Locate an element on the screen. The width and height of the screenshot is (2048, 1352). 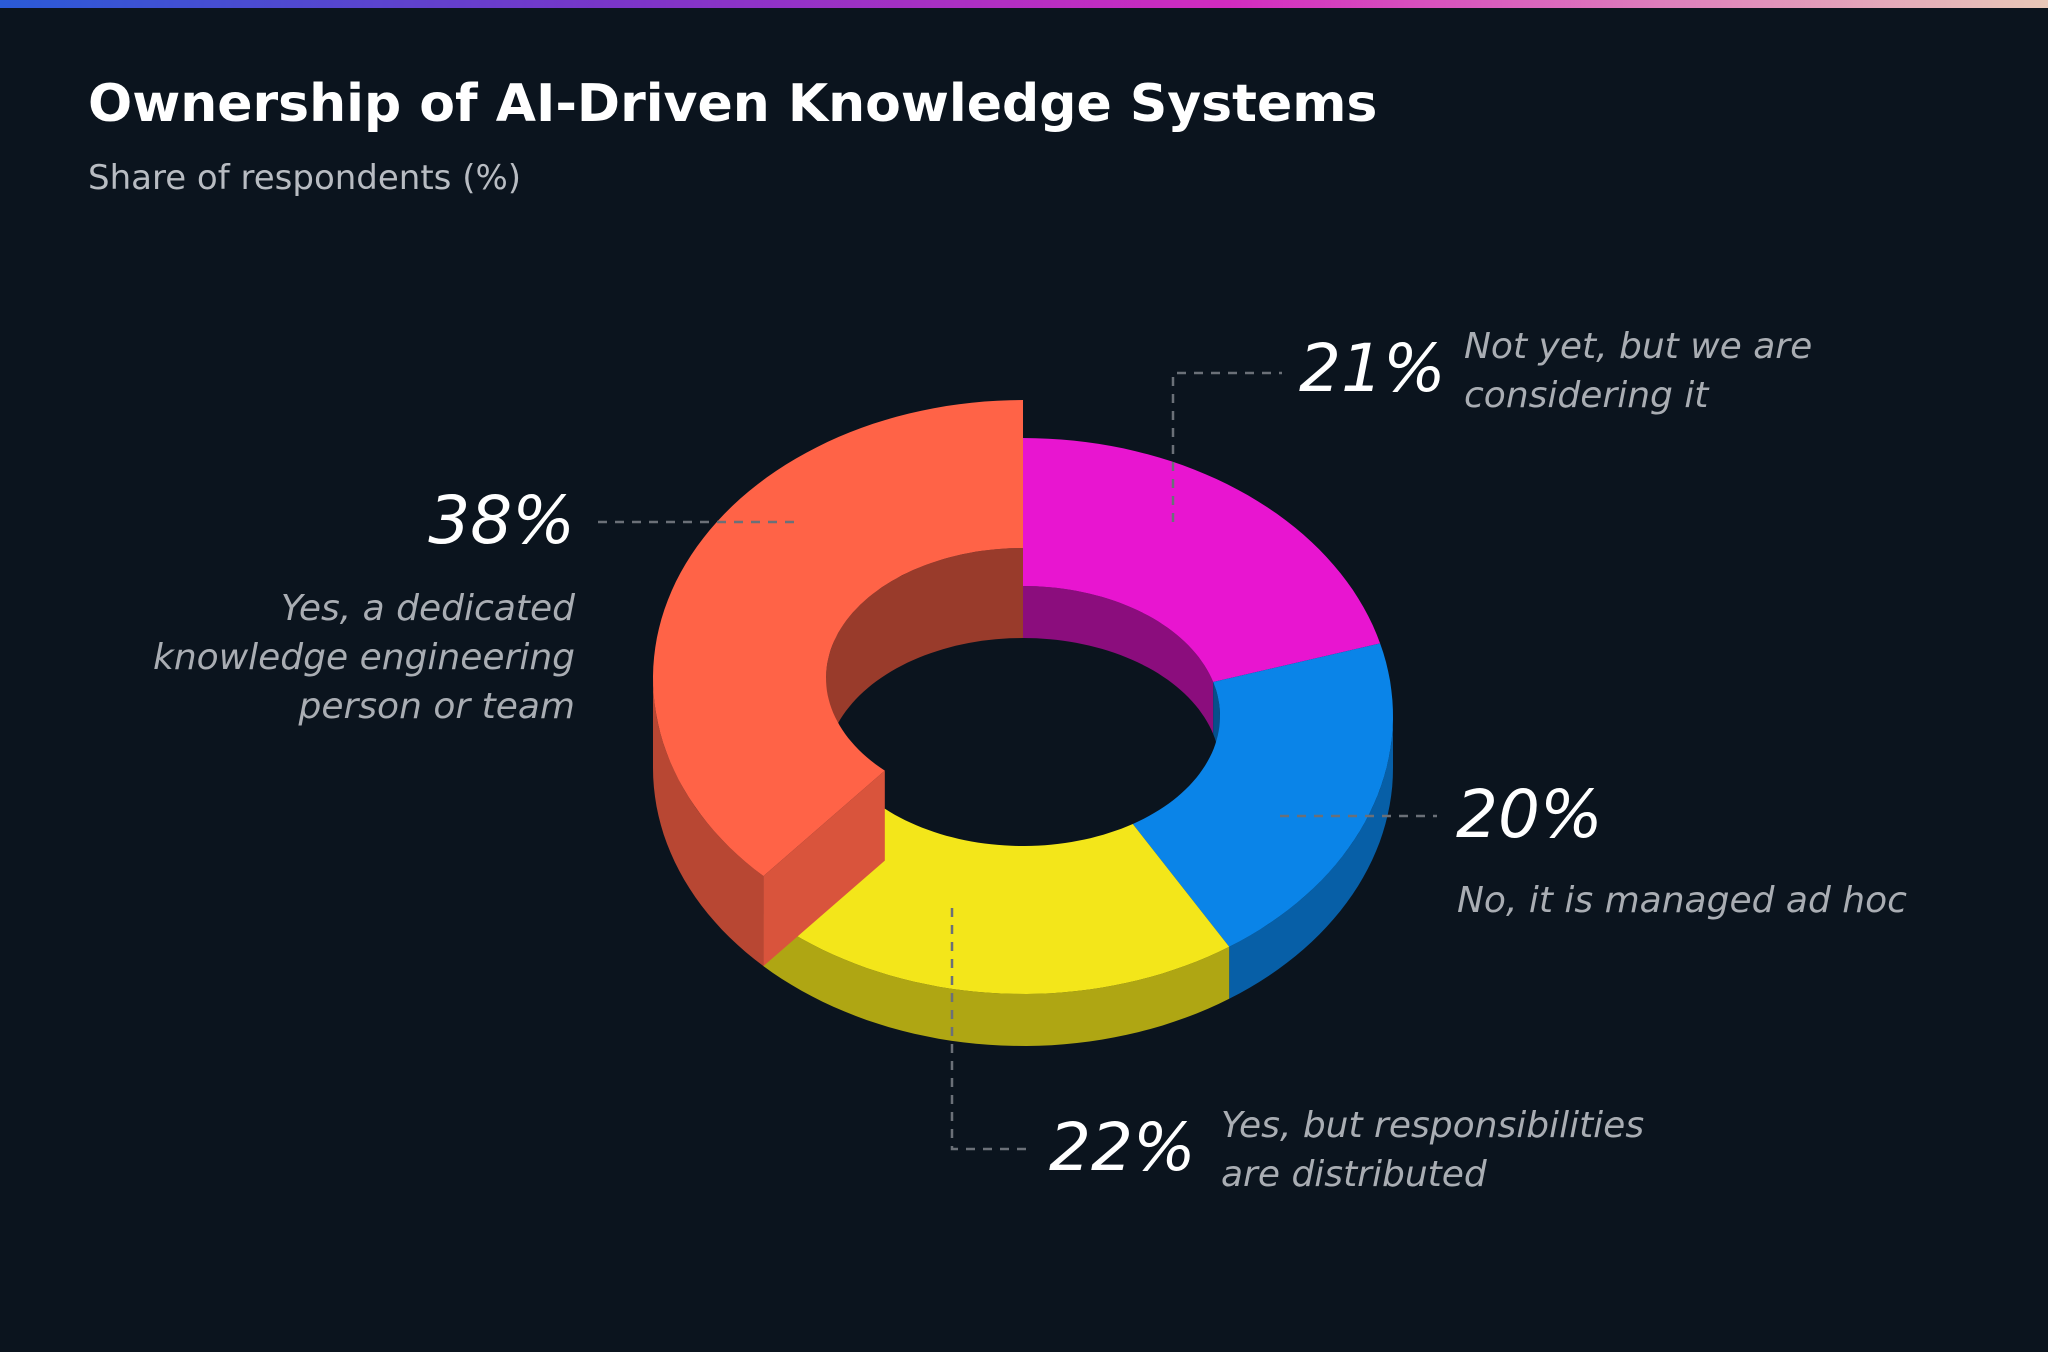
value-label: 38% is located at coordinates (501, 520).